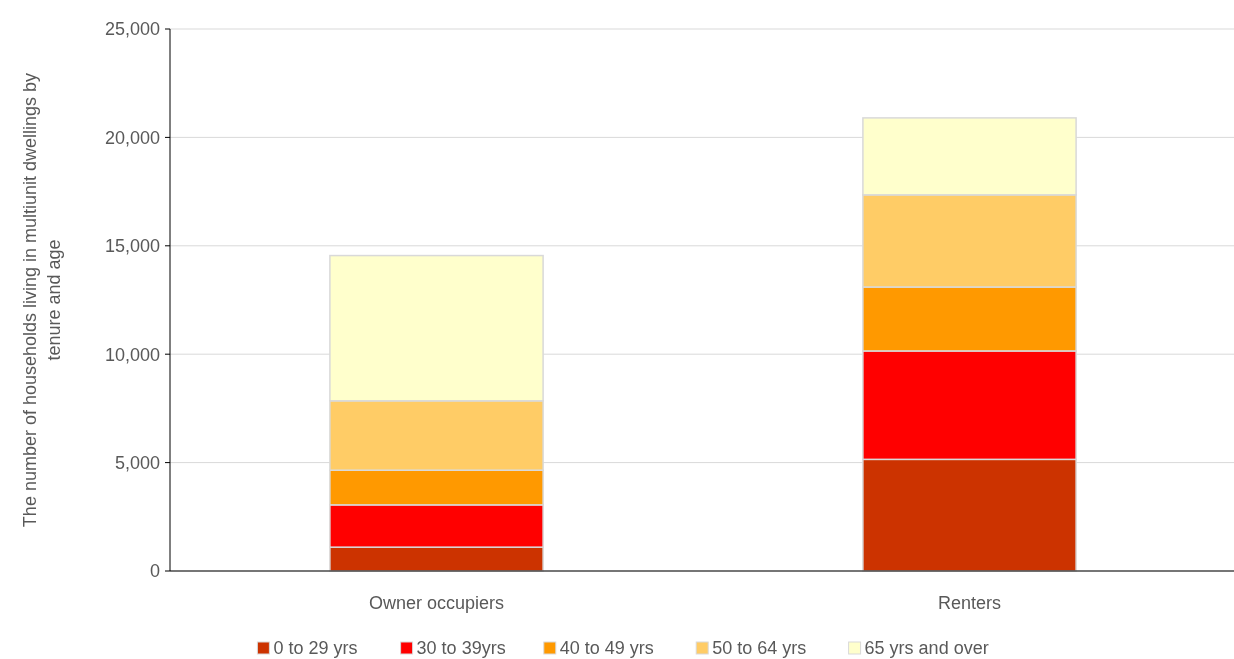 The image size is (1234, 659). Describe the element at coordinates (969, 603) in the screenshot. I see `x-tick-label: Renters` at that location.